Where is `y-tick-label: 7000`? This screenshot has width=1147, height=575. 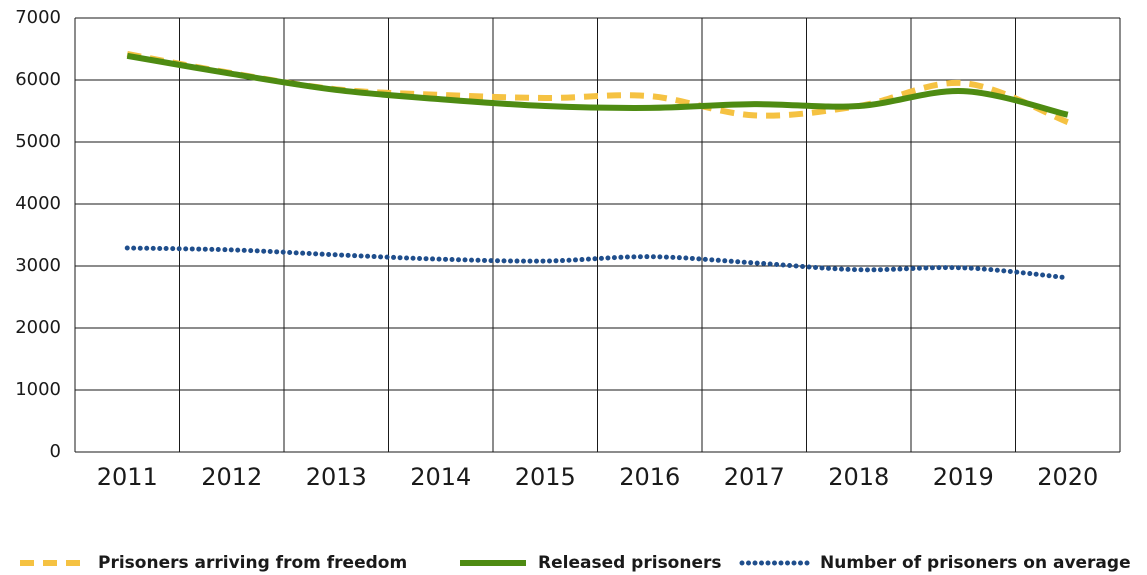 y-tick-label: 7000 is located at coordinates (38, 17).